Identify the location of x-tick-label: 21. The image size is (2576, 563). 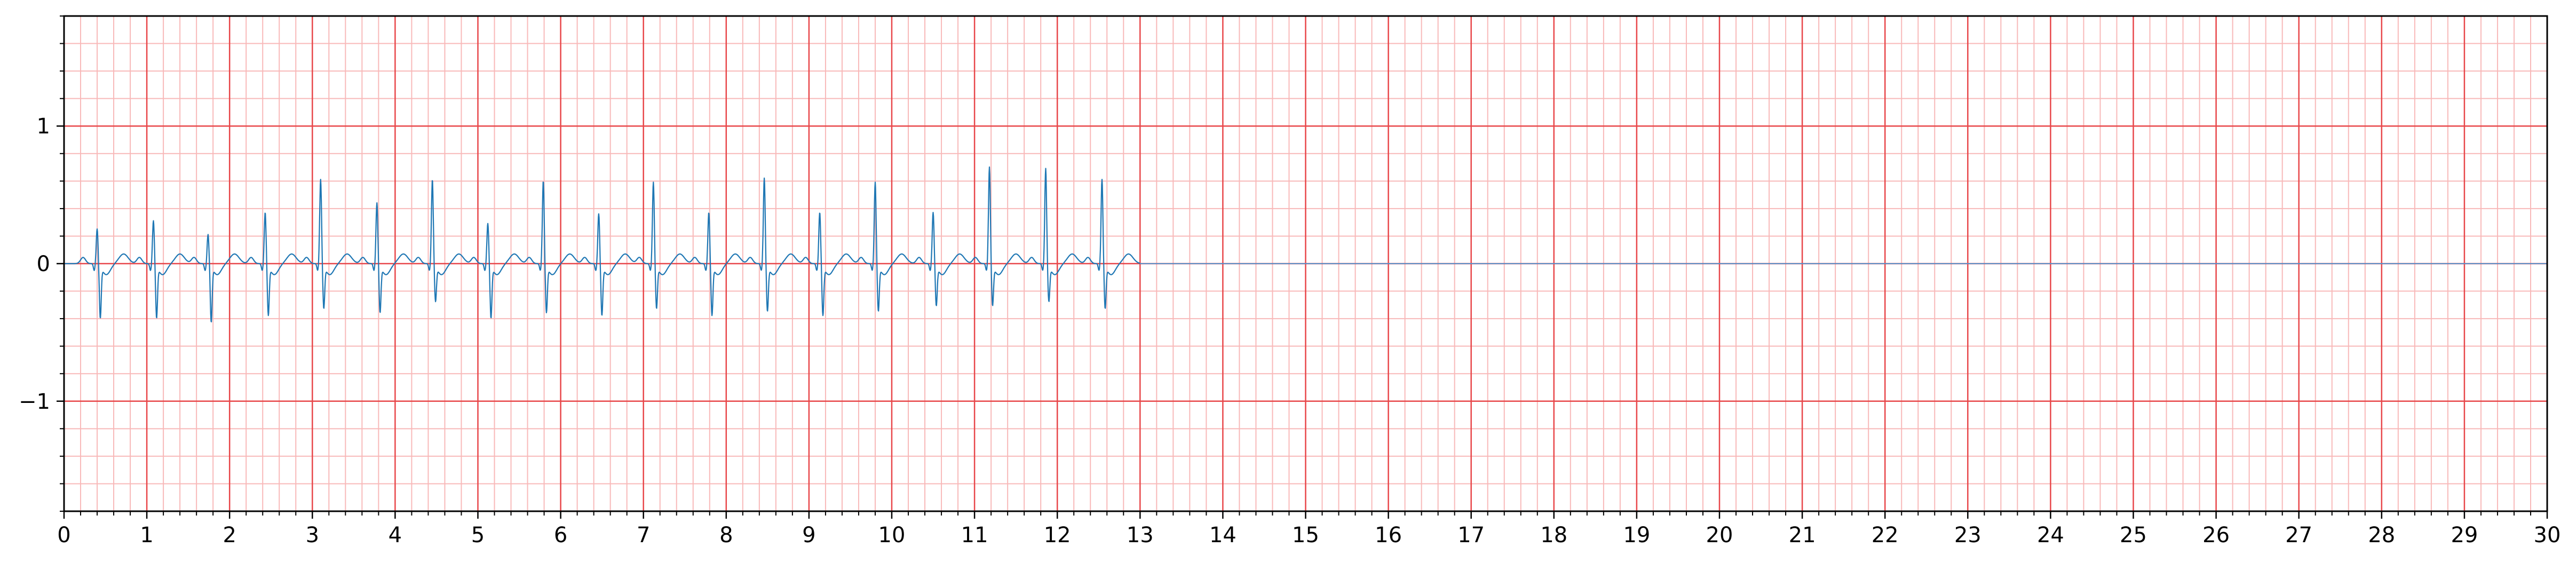
(1802, 535).